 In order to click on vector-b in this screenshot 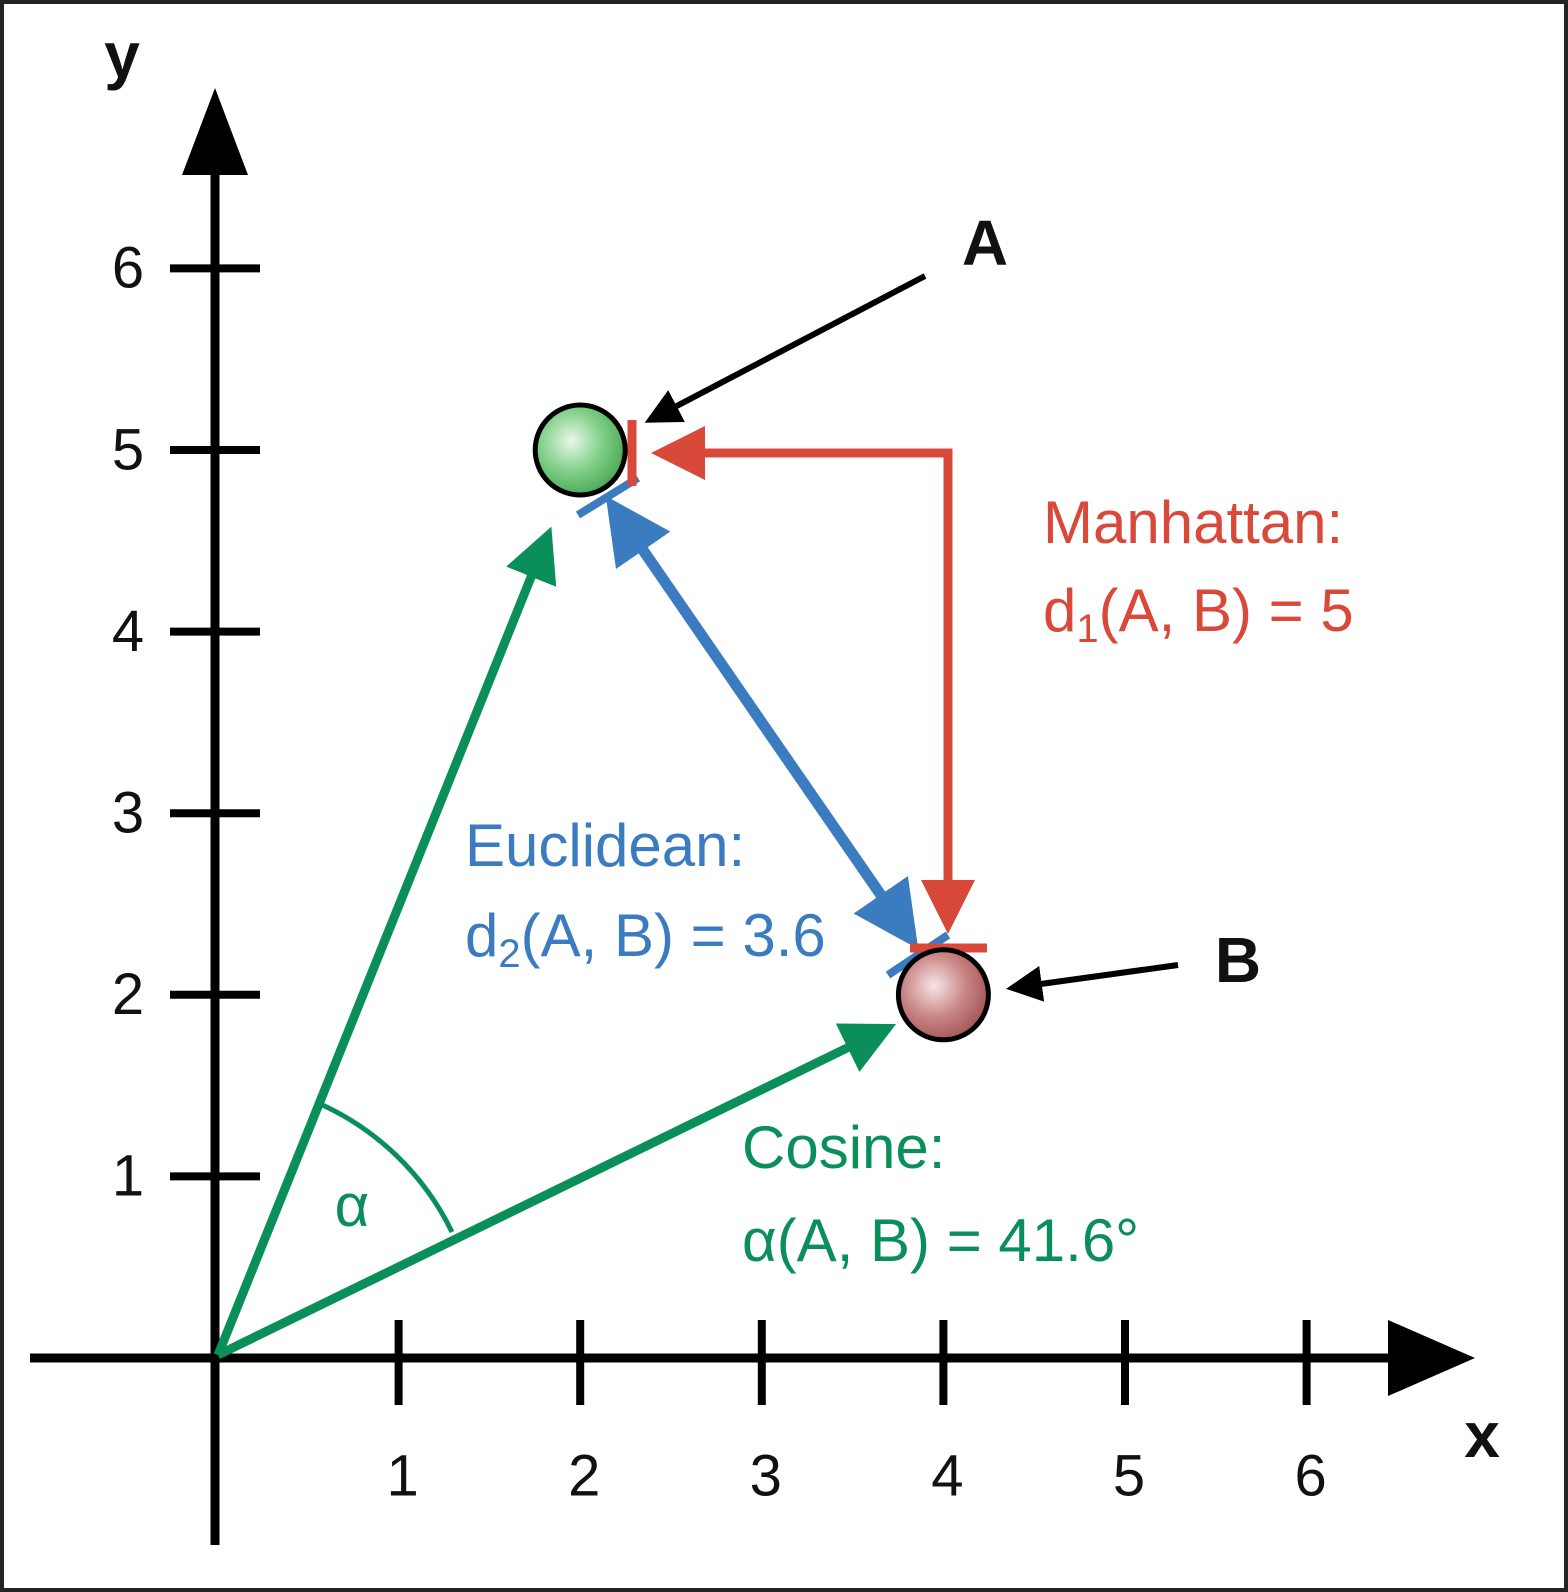, I will do `click(556, 1191)`.